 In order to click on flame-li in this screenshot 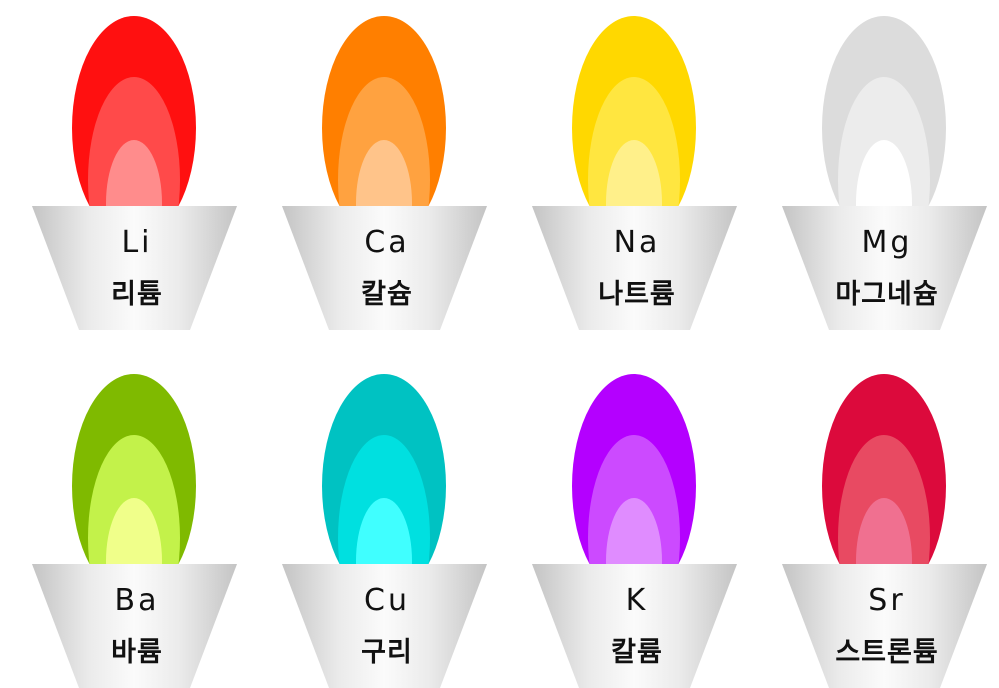, I will do `click(134, 173)`.